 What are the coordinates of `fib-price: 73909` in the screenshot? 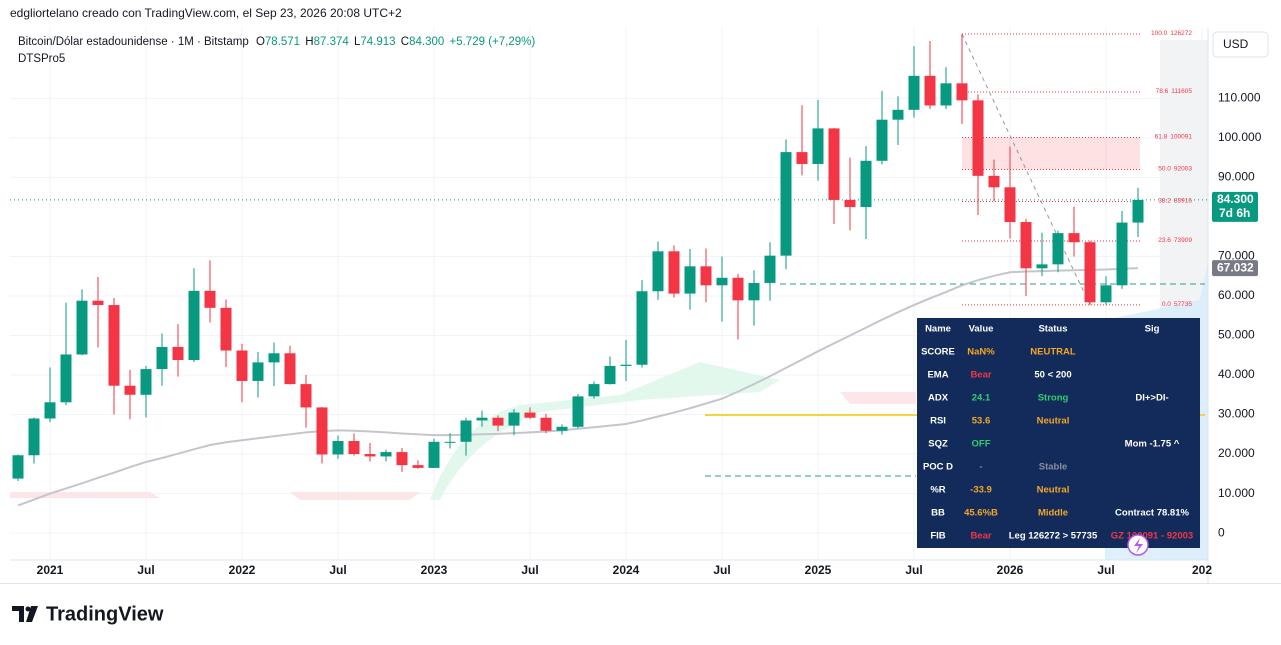 It's located at (1183, 240).